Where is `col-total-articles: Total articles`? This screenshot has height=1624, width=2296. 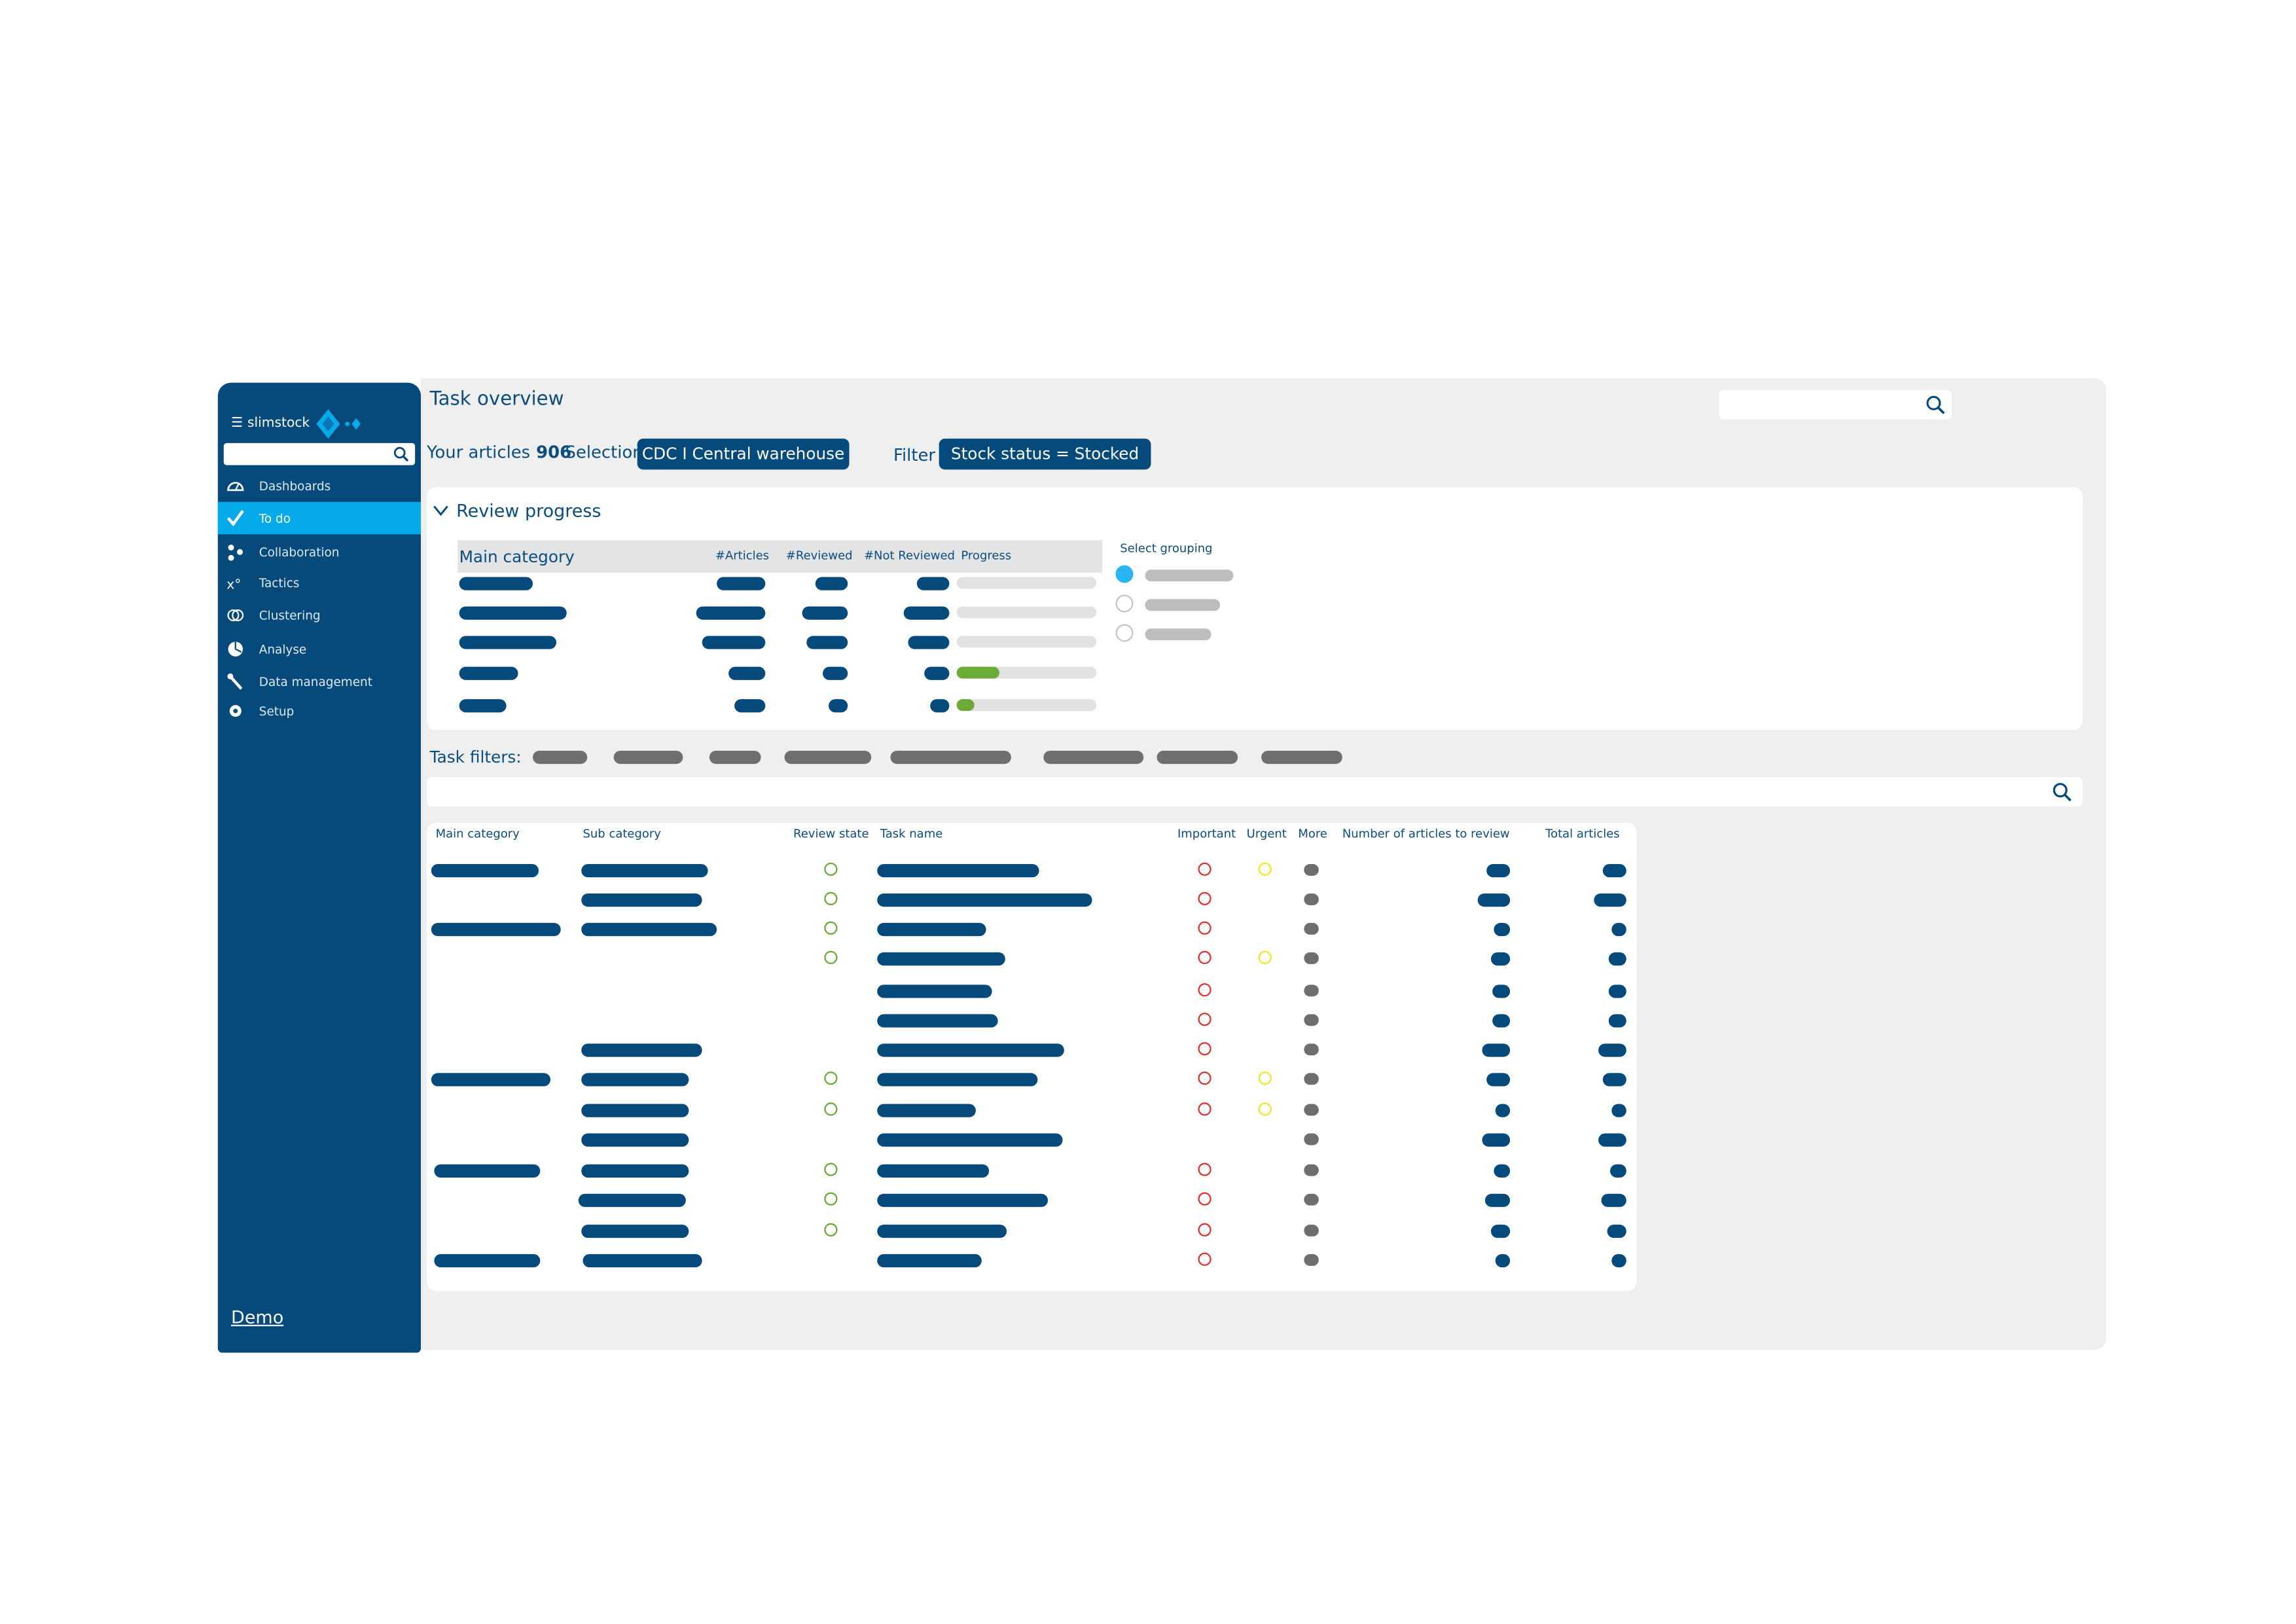 col-total-articles: Total articles is located at coordinates (1582, 834).